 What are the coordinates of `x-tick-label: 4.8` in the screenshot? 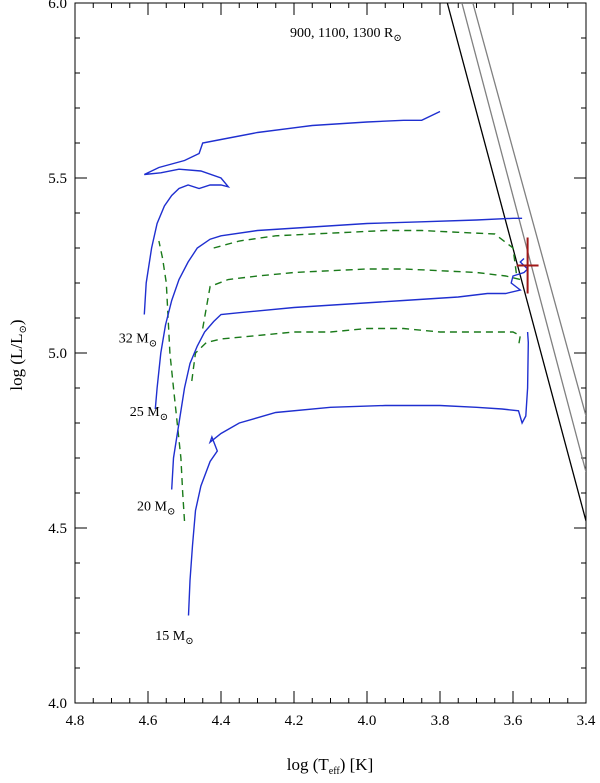 It's located at (75, 721).